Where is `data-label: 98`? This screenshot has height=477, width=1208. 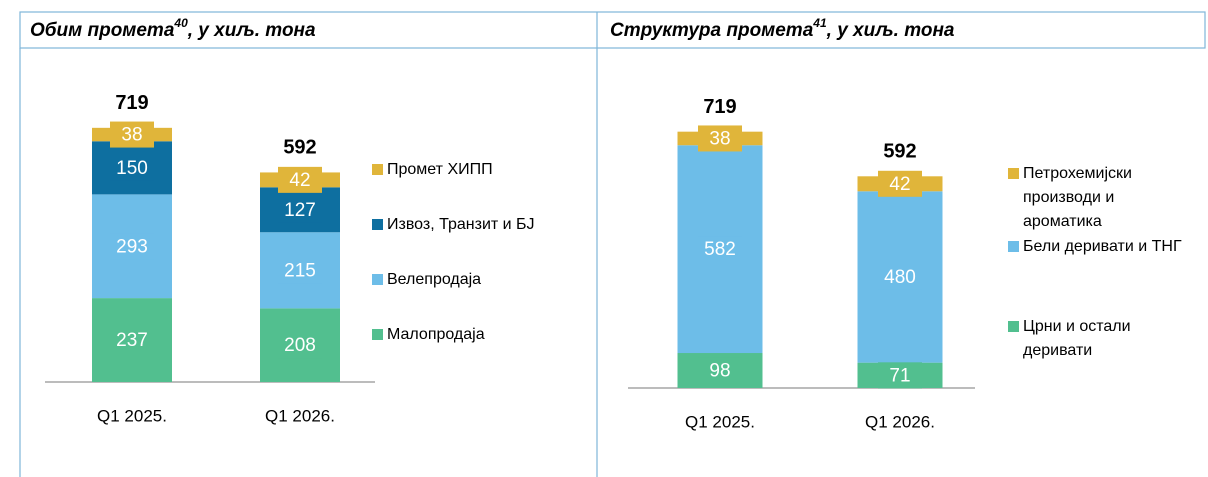 data-label: 98 is located at coordinates (719, 371).